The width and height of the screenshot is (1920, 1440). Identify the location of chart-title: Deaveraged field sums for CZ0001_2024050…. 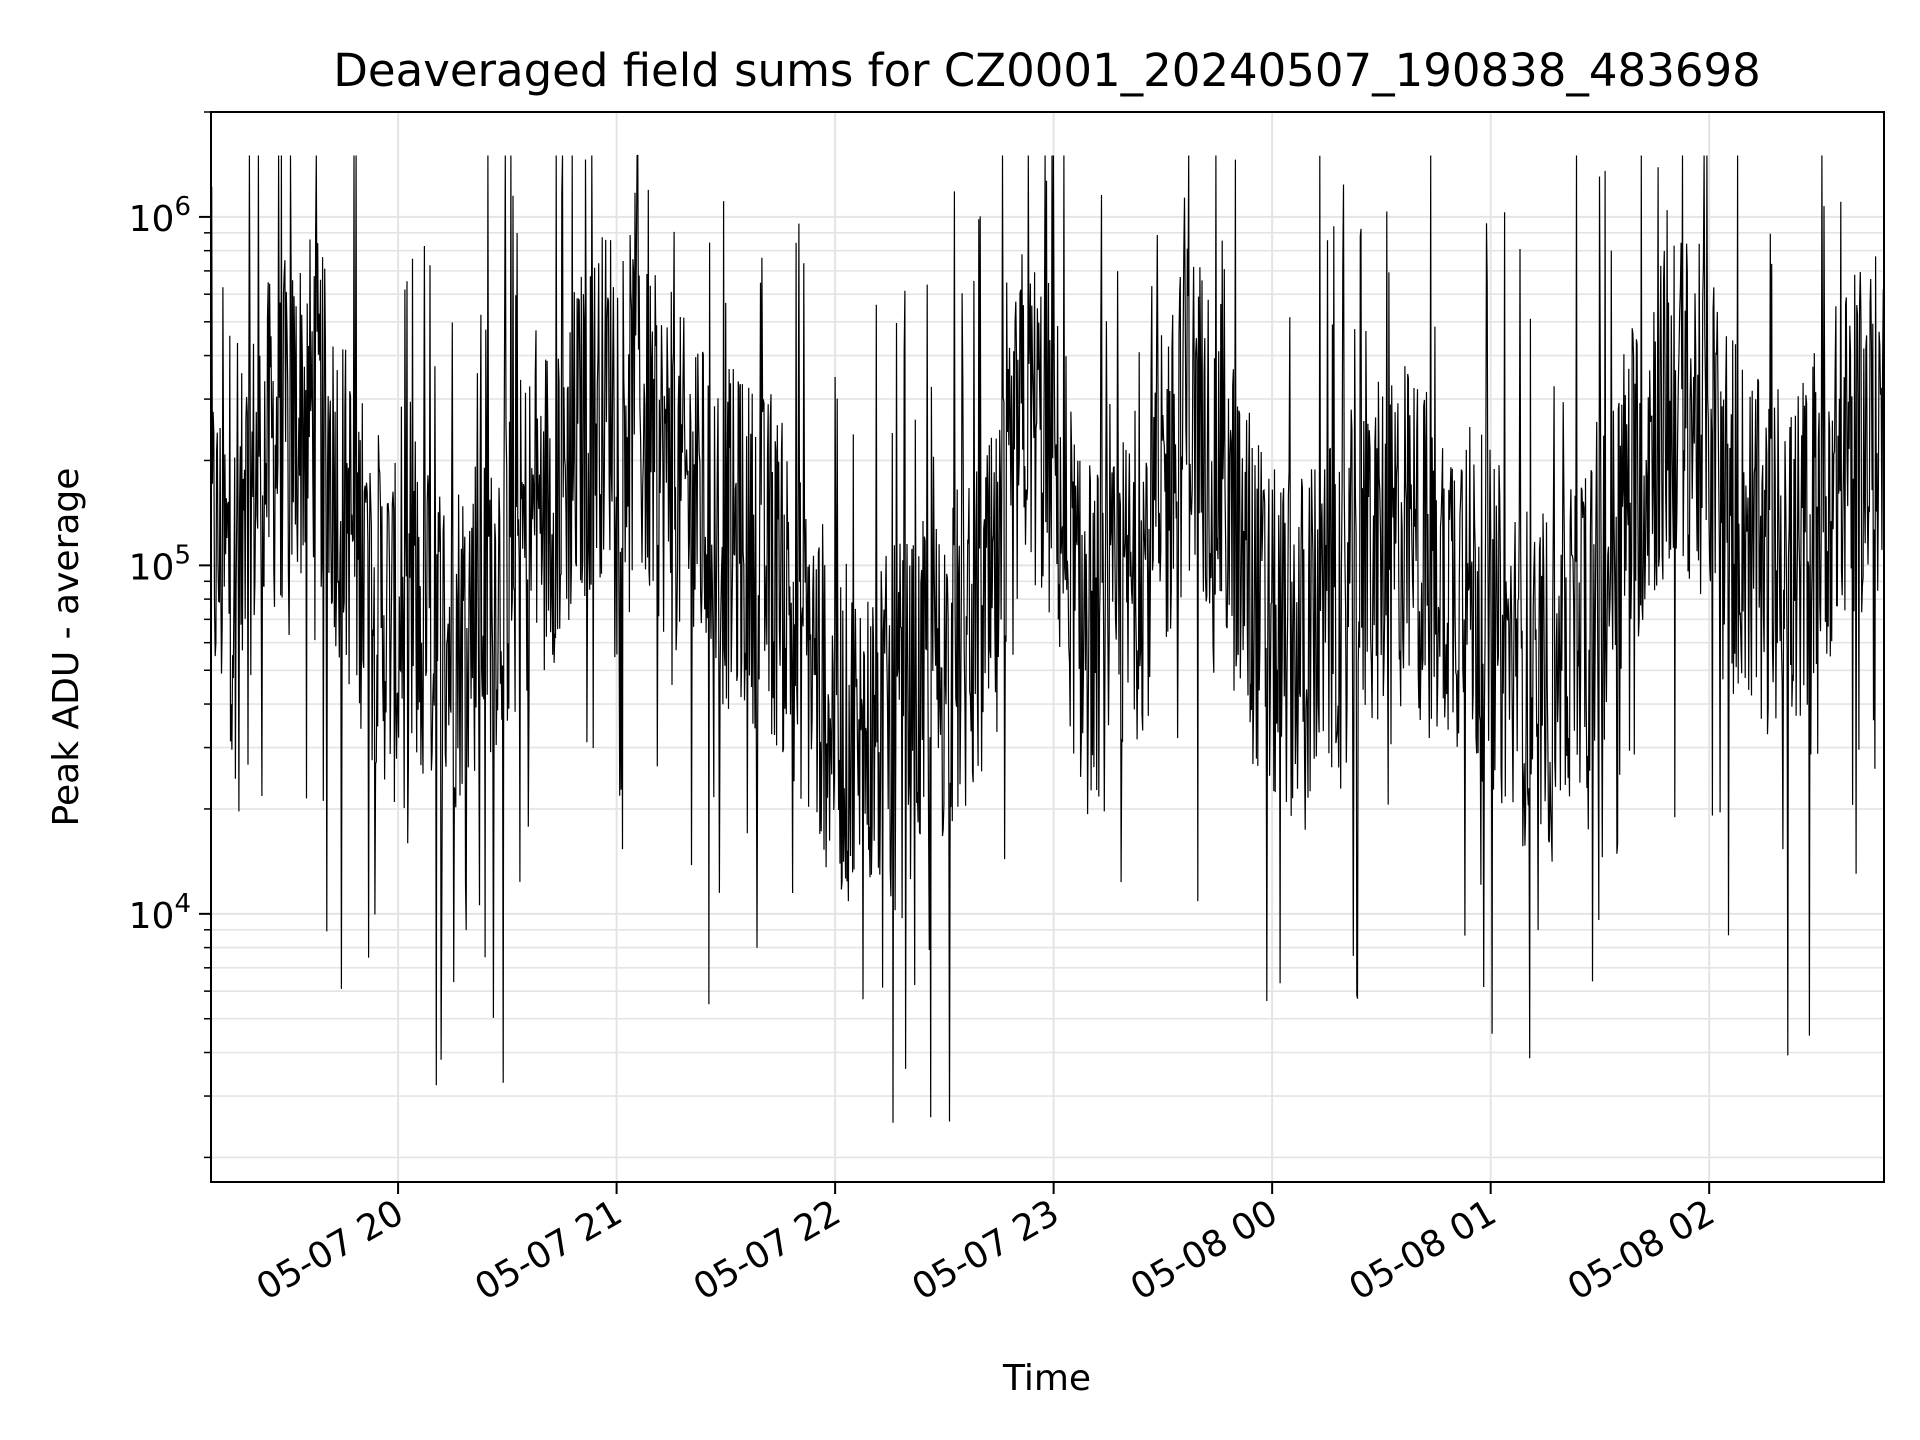
(1046, 70).